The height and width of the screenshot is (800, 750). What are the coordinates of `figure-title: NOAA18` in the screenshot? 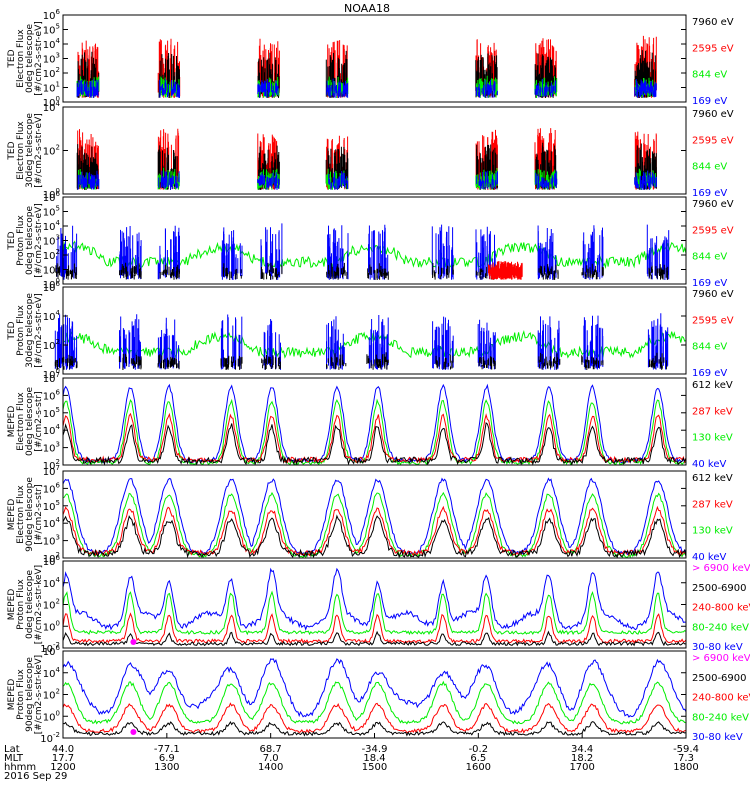 It's located at (367, 8).